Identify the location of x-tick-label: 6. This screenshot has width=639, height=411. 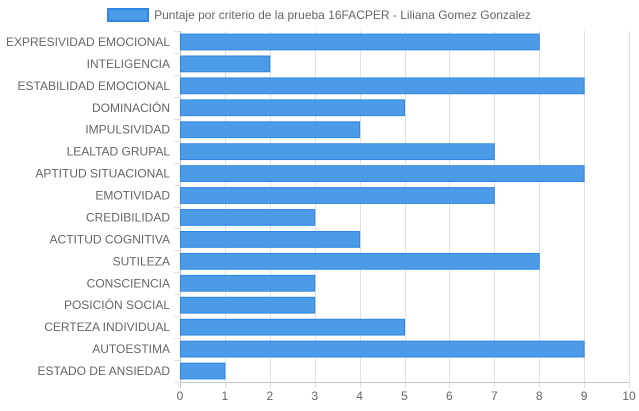
(449, 396).